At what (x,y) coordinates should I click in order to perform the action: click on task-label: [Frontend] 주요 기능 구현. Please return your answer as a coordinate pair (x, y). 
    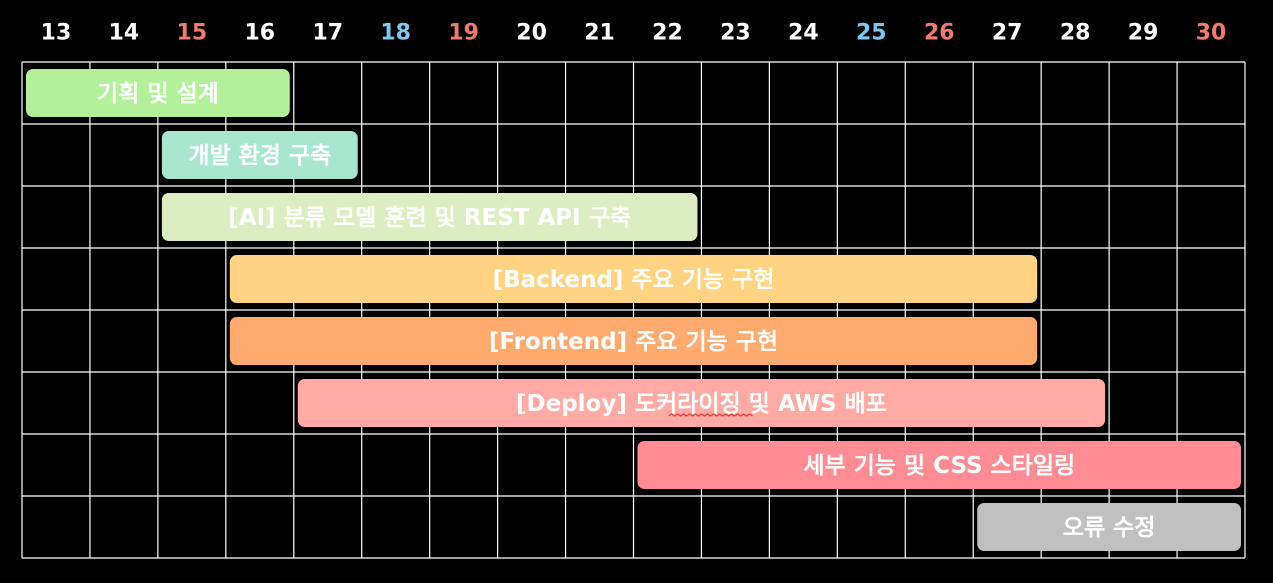
    Looking at the image, I should click on (633, 342).